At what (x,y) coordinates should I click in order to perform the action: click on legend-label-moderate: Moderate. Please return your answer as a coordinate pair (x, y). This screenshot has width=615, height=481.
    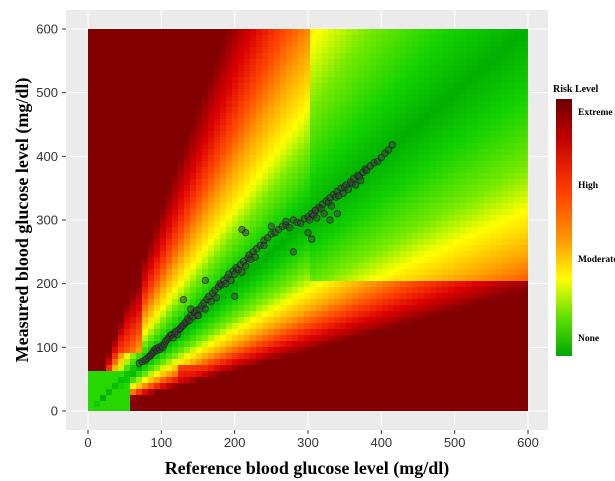
    Looking at the image, I should click on (596, 260).